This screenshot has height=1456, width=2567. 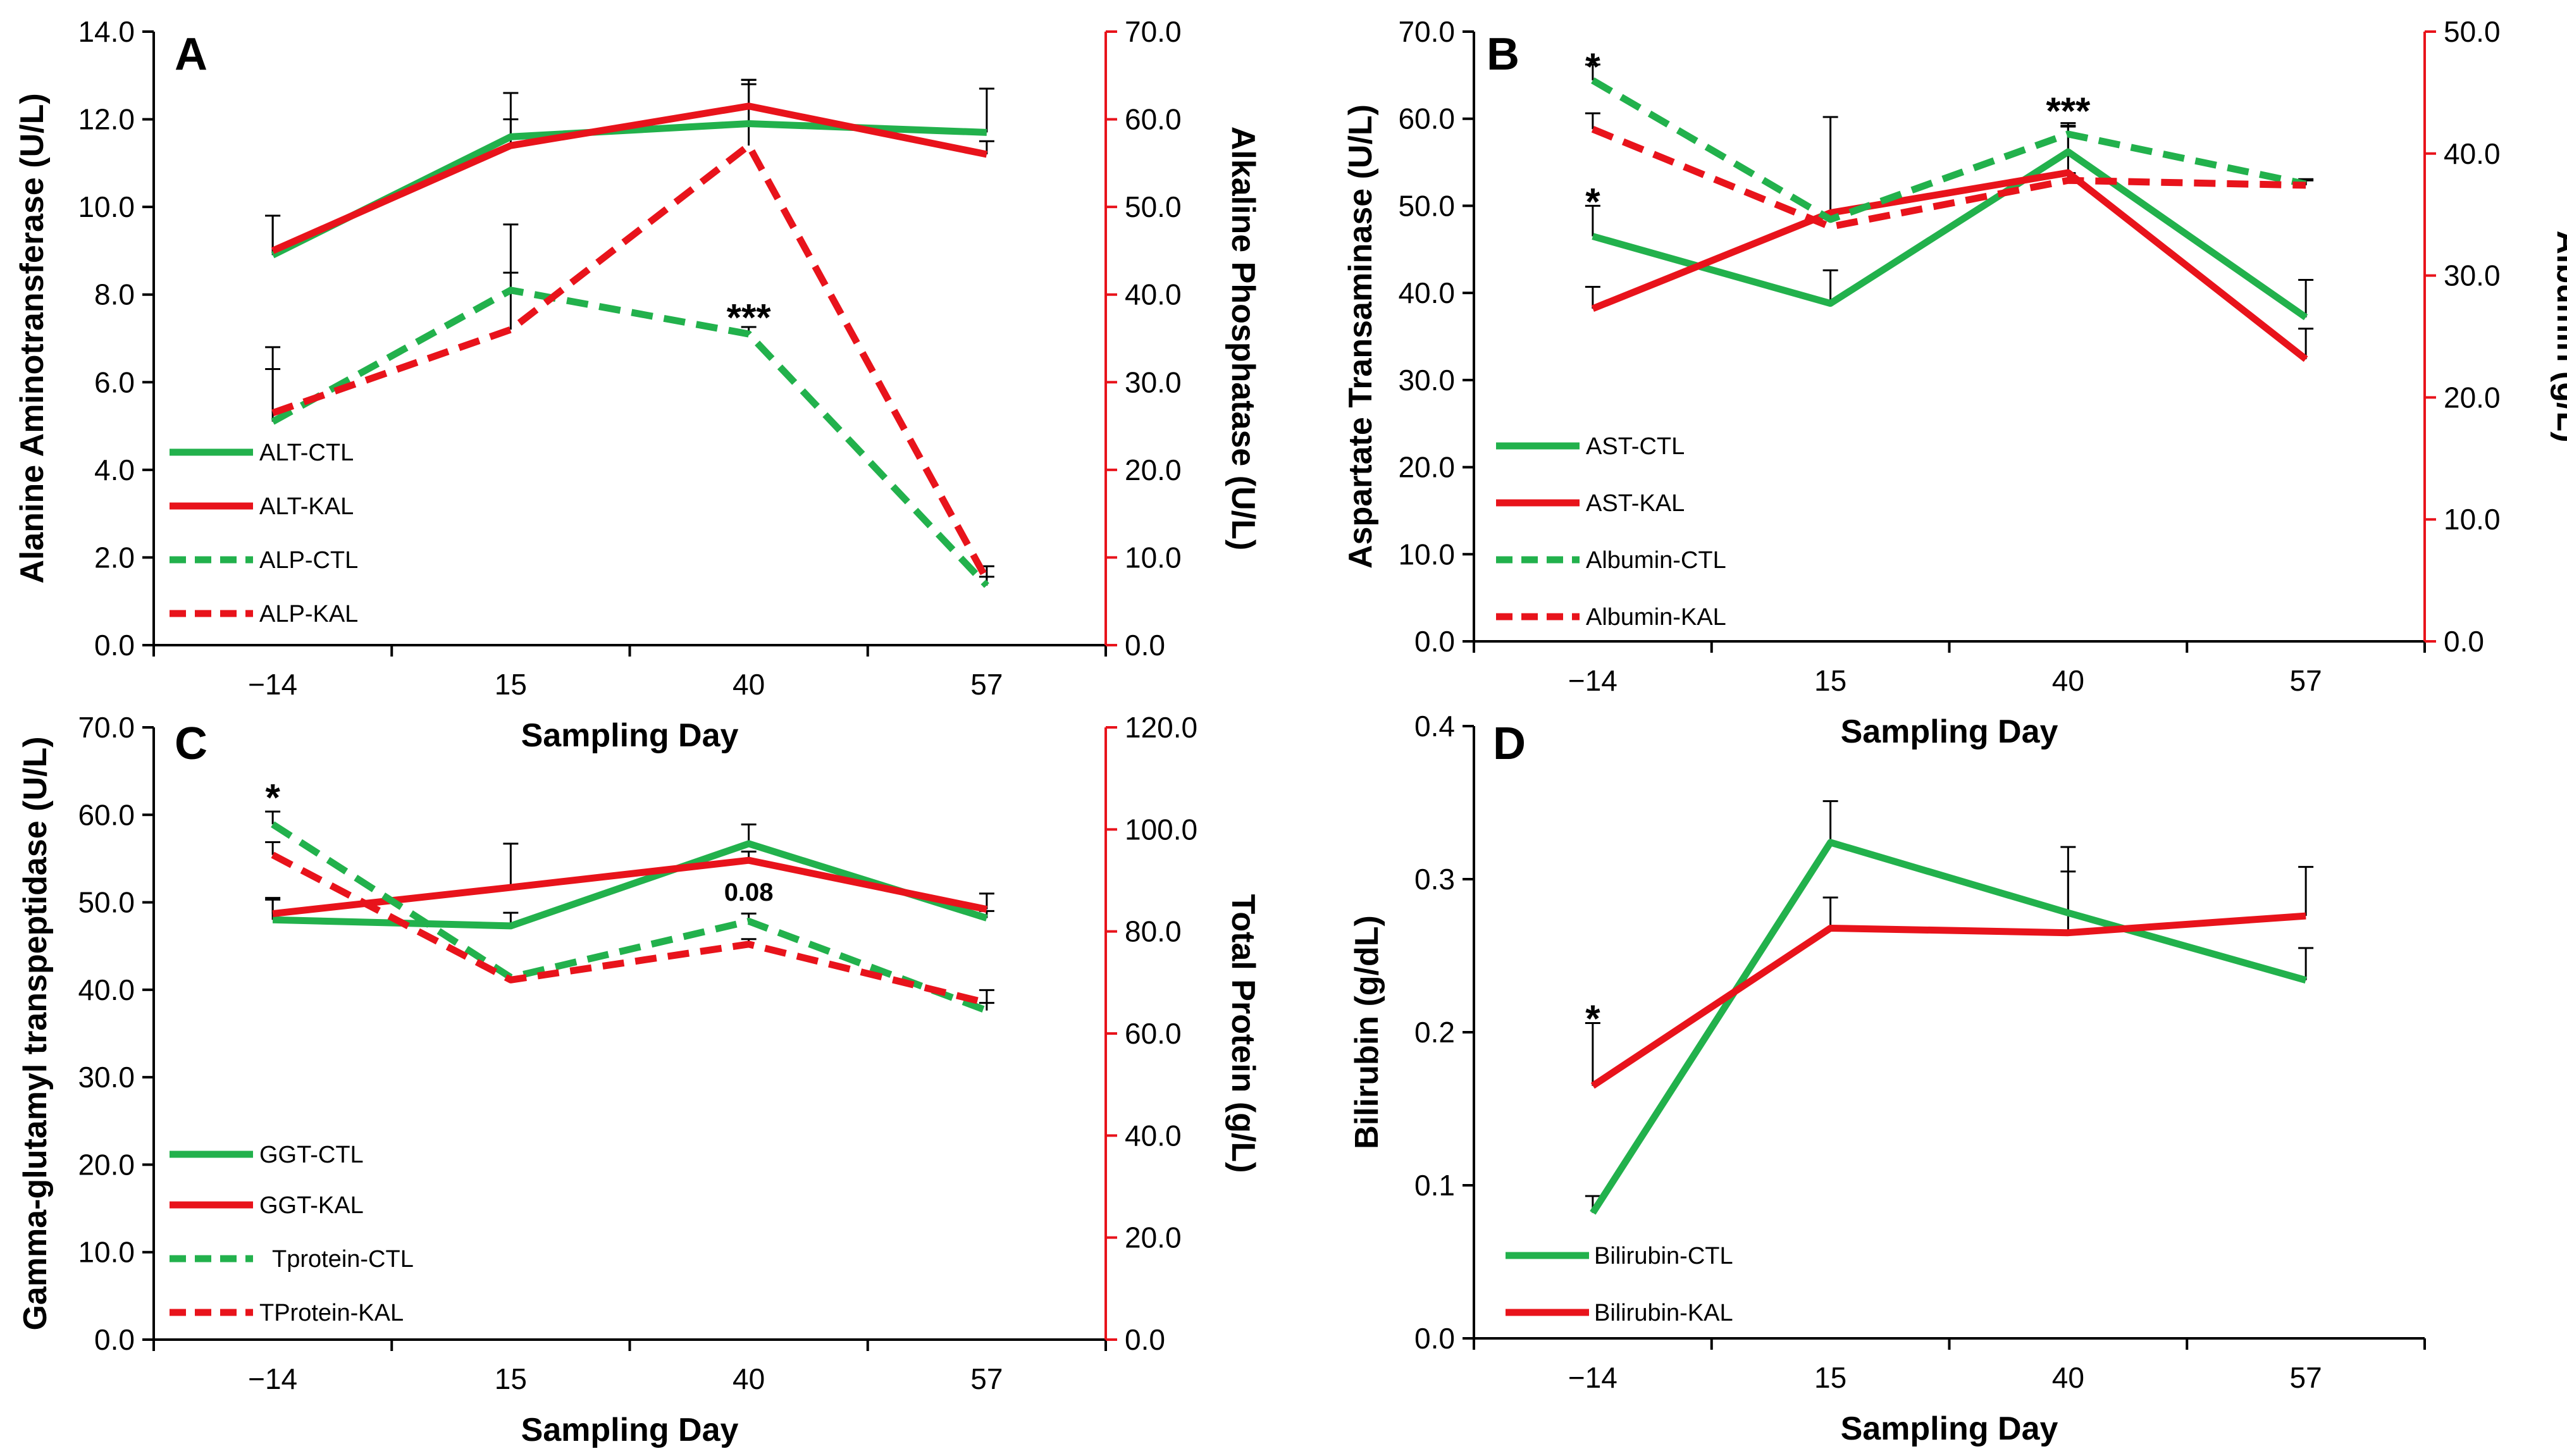 What do you see at coordinates (1434, 1032) in the screenshot?
I see `y-tick-label-left: 0.2` at bounding box center [1434, 1032].